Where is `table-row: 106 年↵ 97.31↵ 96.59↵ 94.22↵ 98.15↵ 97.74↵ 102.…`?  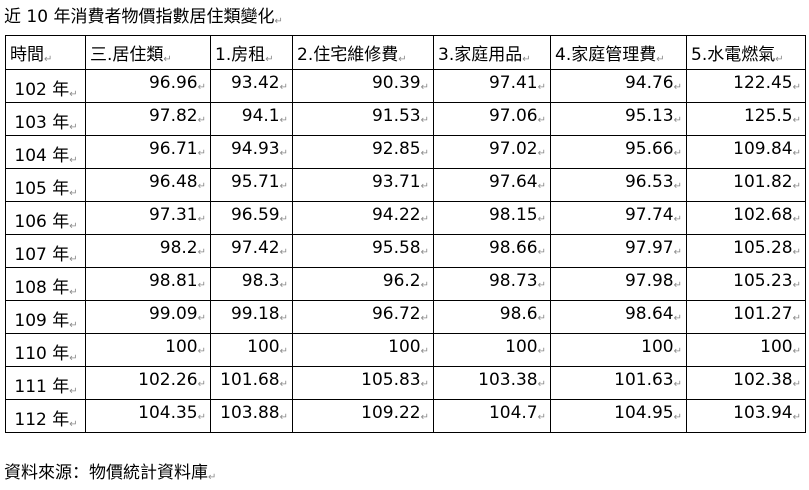 table-row: 106 年↵ 97.31↵ 96.59↵ 94.22↵ 98.15↵ 97.74↵ 102.… is located at coordinates (405, 218).